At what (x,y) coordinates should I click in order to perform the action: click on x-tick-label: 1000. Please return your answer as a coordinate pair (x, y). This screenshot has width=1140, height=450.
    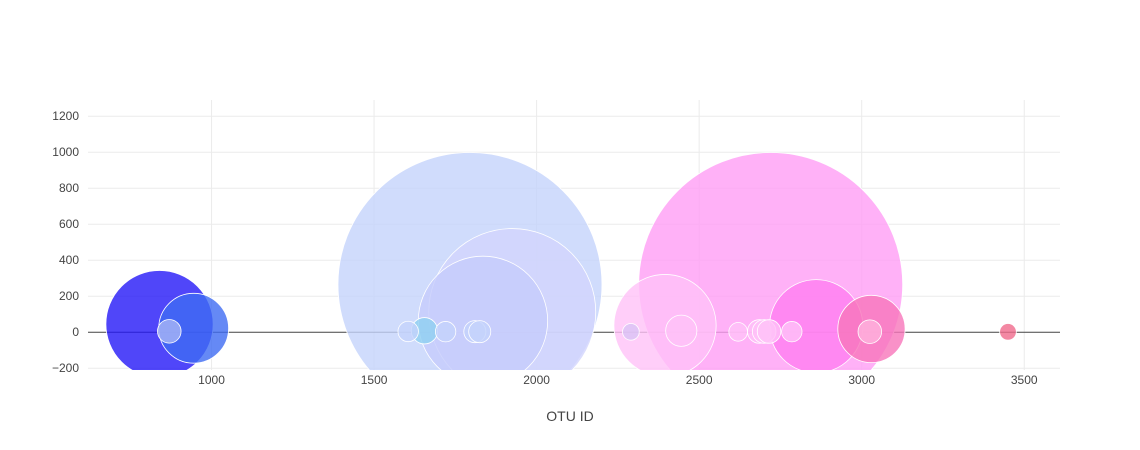
    Looking at the image, I should click on (211, 380).